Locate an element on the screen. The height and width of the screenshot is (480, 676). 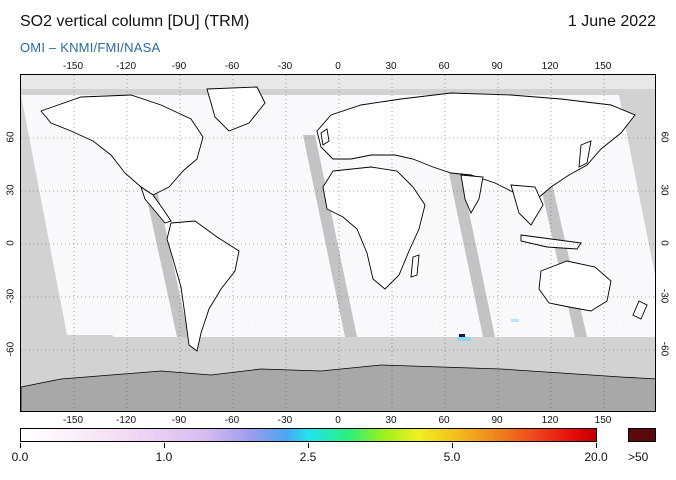
africa is located at coordinates (374, 228).